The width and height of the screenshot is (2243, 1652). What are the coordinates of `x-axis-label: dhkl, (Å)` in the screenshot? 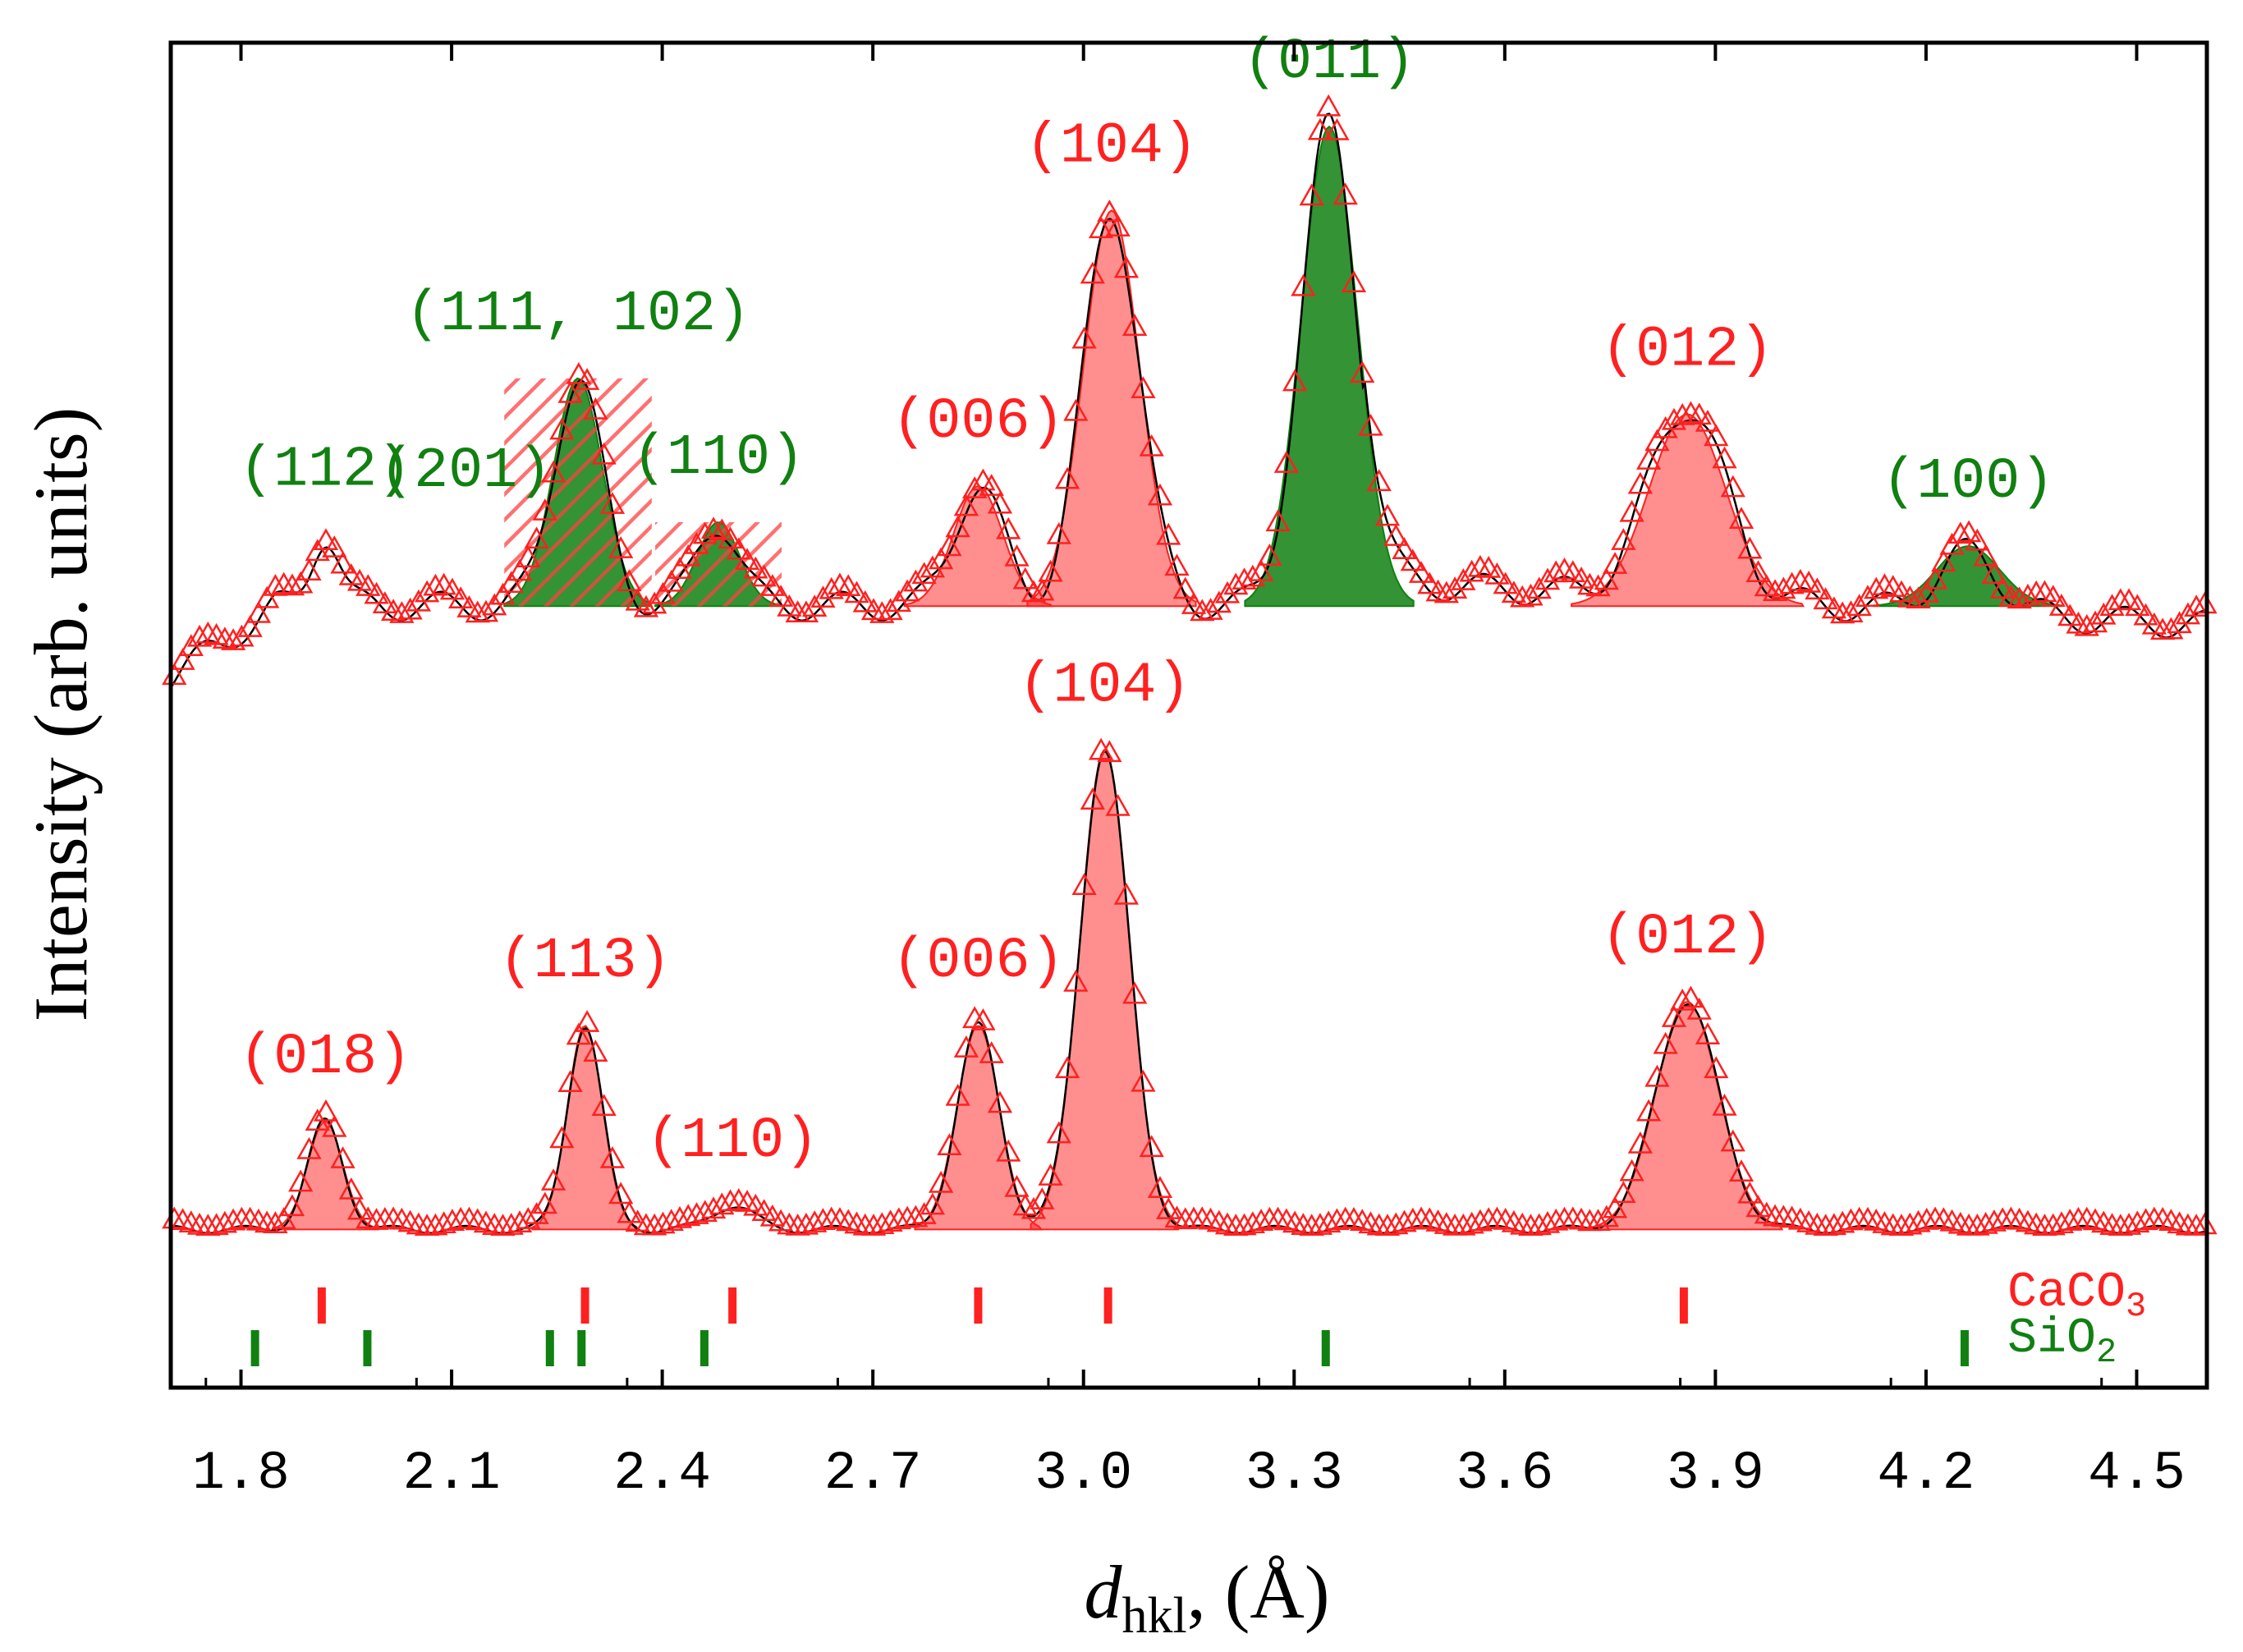 It's located at (1207, 1597).